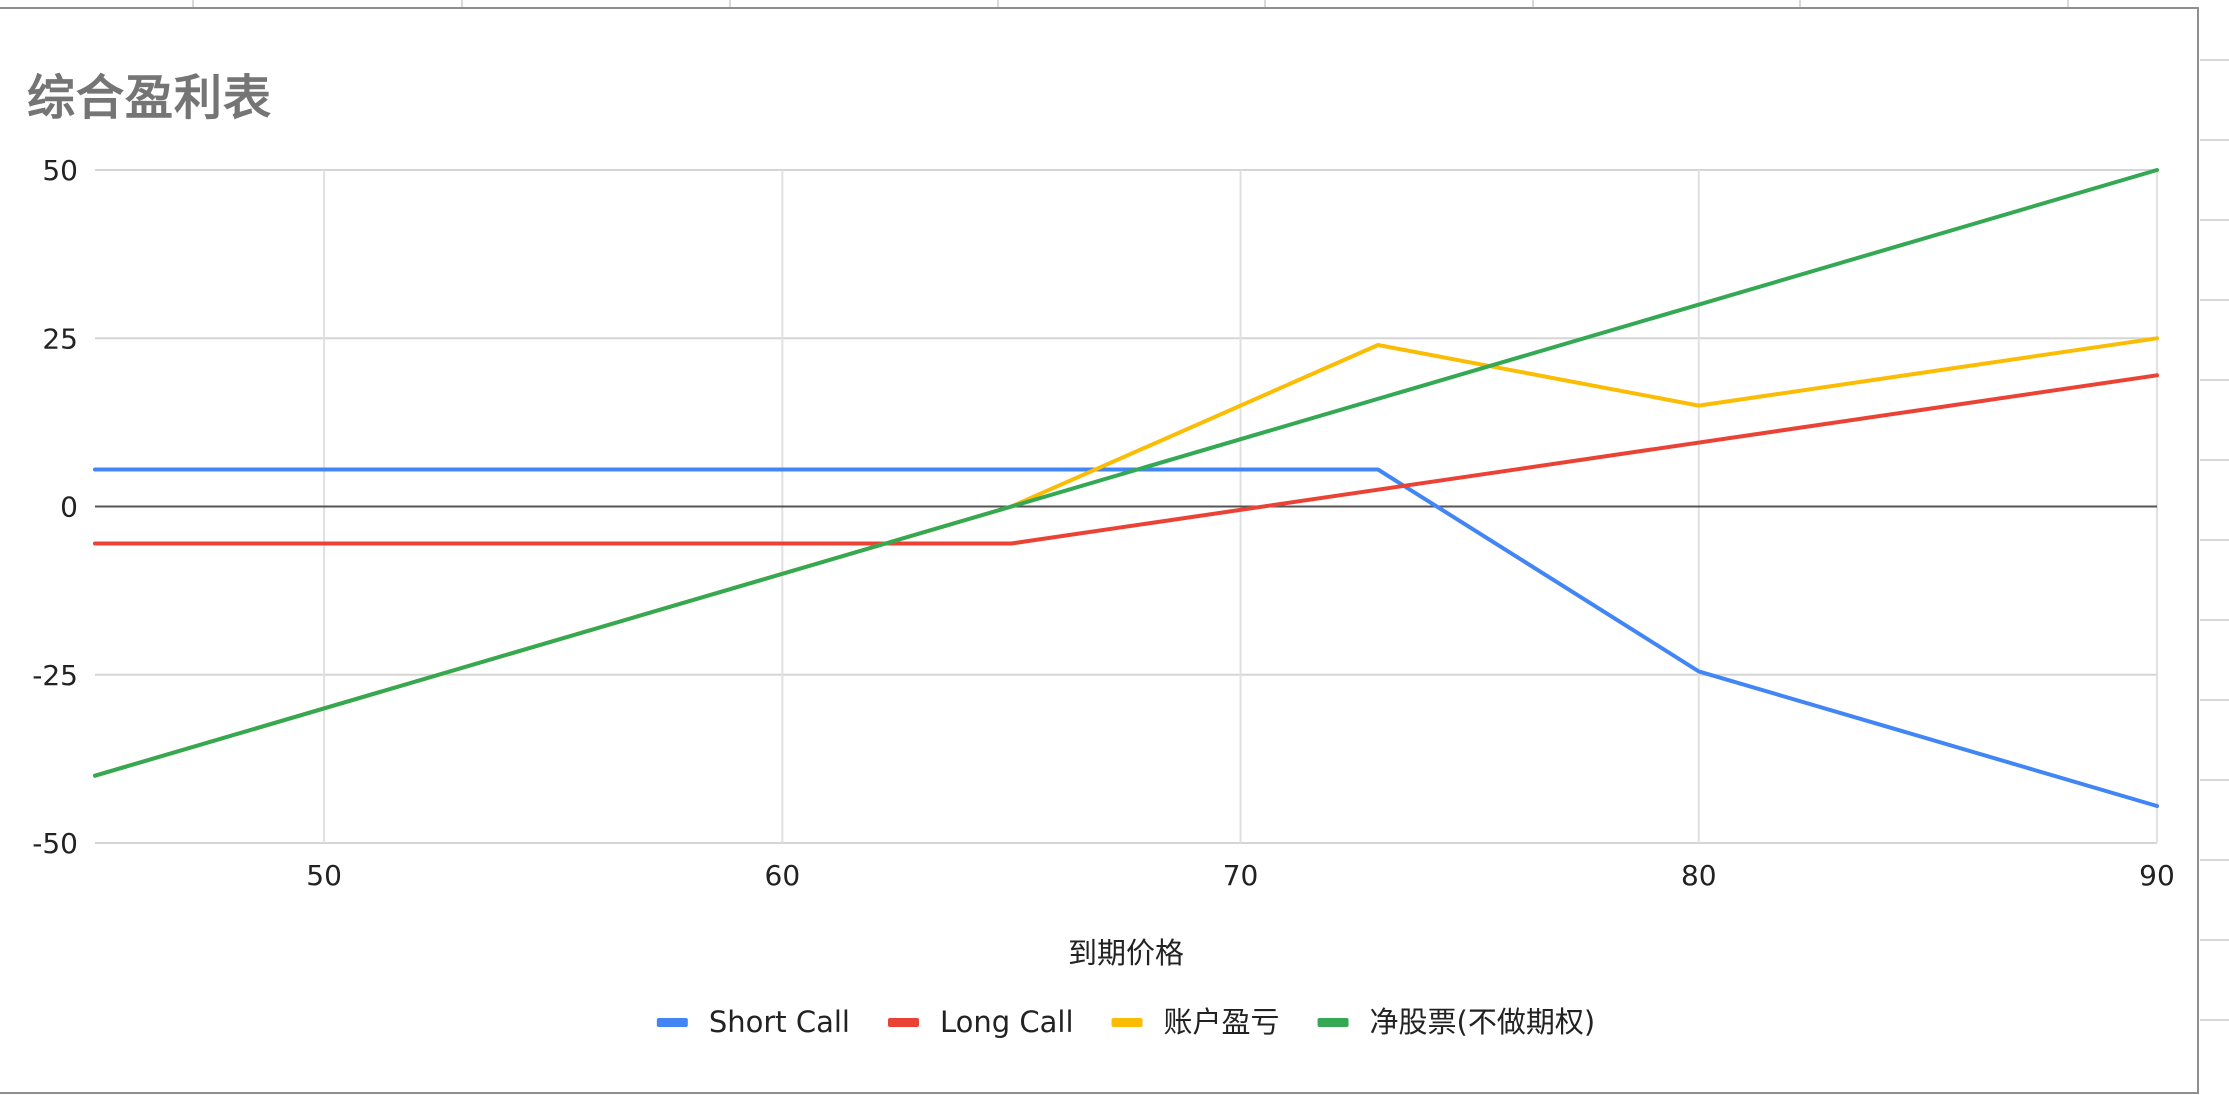  Describe the element at coordinates (1126, 459) in the screenshot. I see `series-line` at that location.